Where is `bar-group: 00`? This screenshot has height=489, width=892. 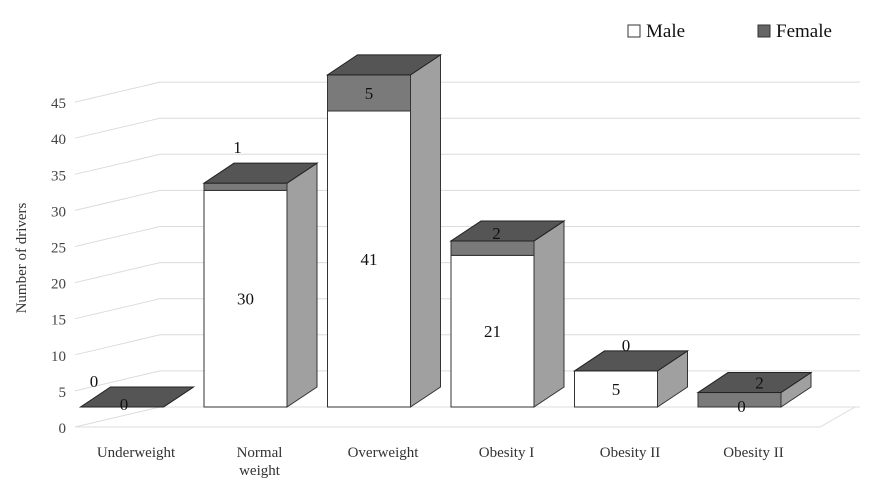
bar-group: 00 is located at coordinates (137, 393).